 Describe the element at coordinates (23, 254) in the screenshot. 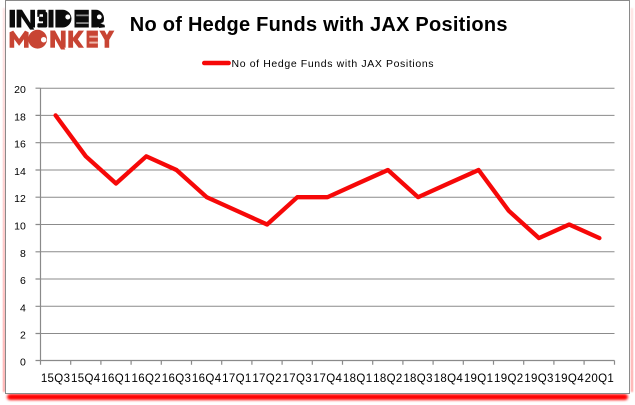

I see `svg-text: 8` at that location.